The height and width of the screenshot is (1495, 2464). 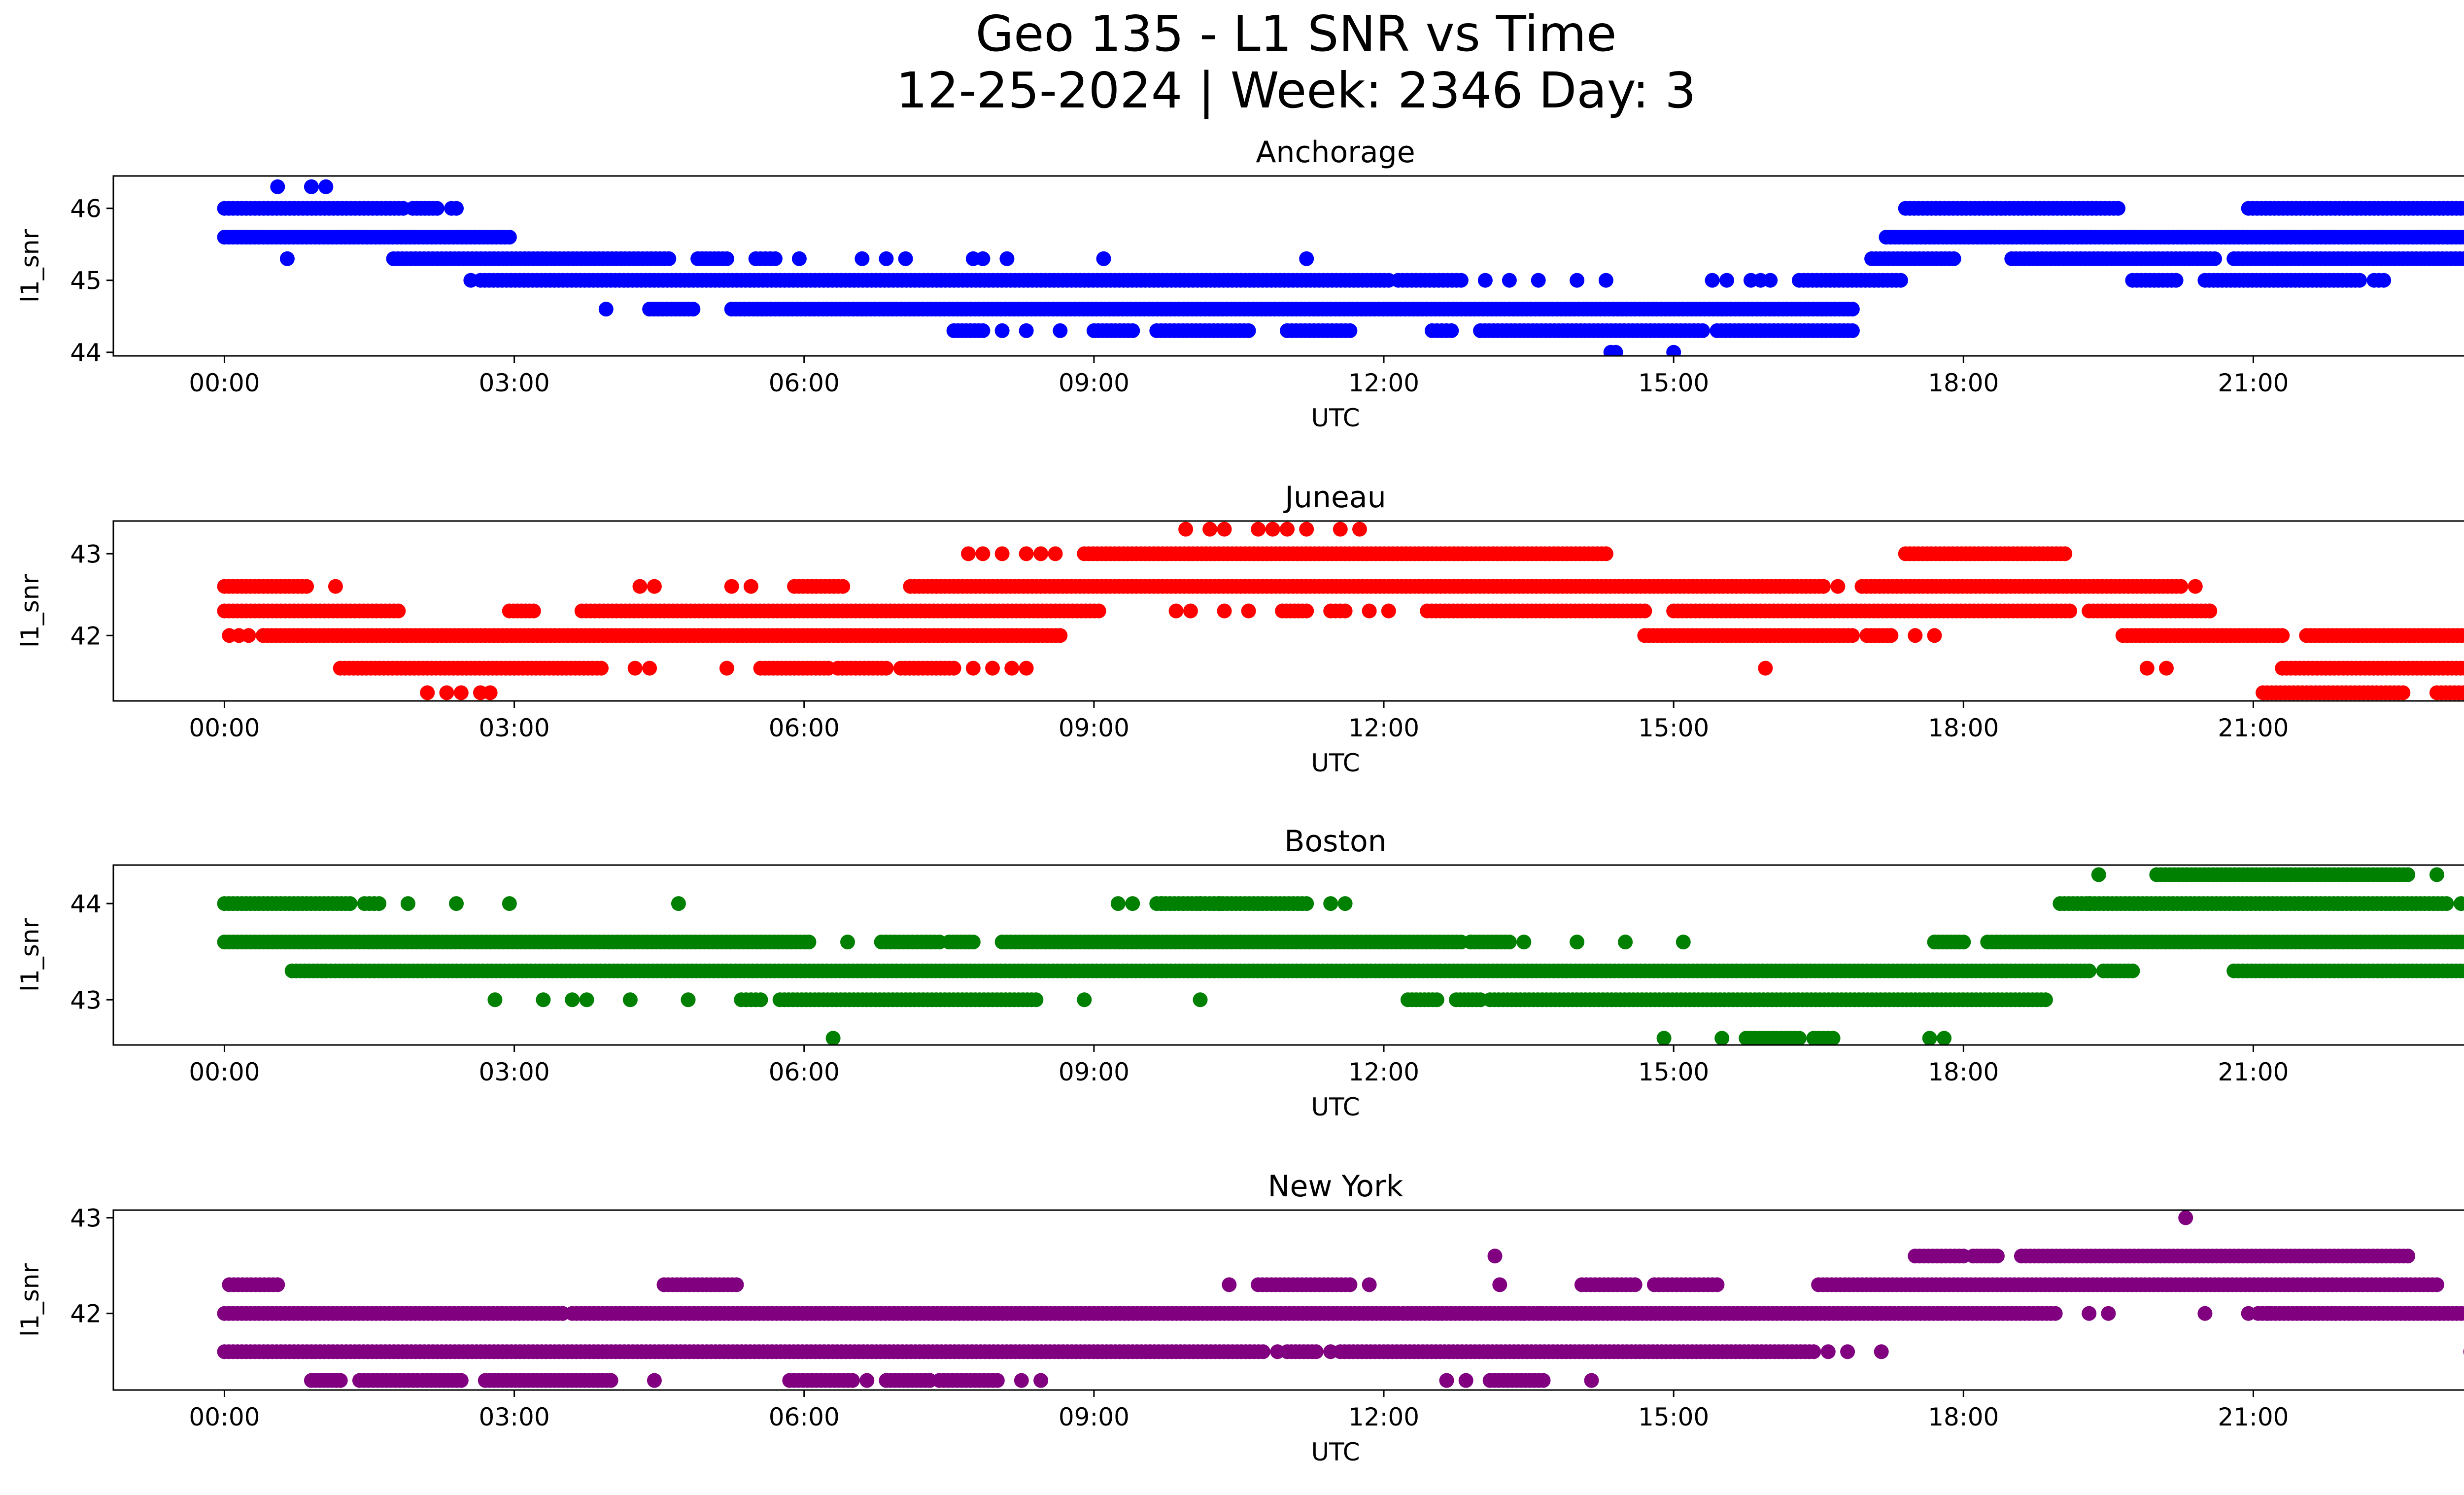 I want to click on panel-title: Anchorage, so click(x=1335, y=152).